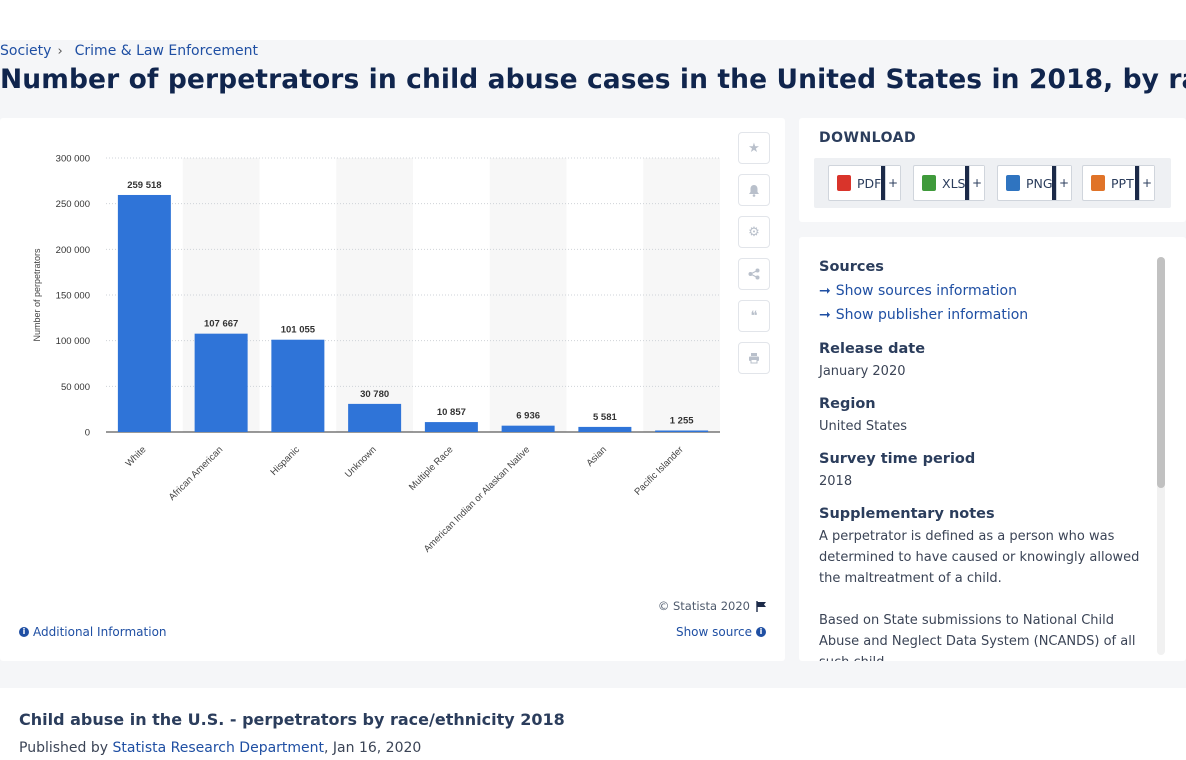 The height and width of the screenshot is (760, 1186). What do you see at coordinates (73, 159) in the screenshot?
I see `y-tick-label: 300 000` at bounding box center [73, 159].